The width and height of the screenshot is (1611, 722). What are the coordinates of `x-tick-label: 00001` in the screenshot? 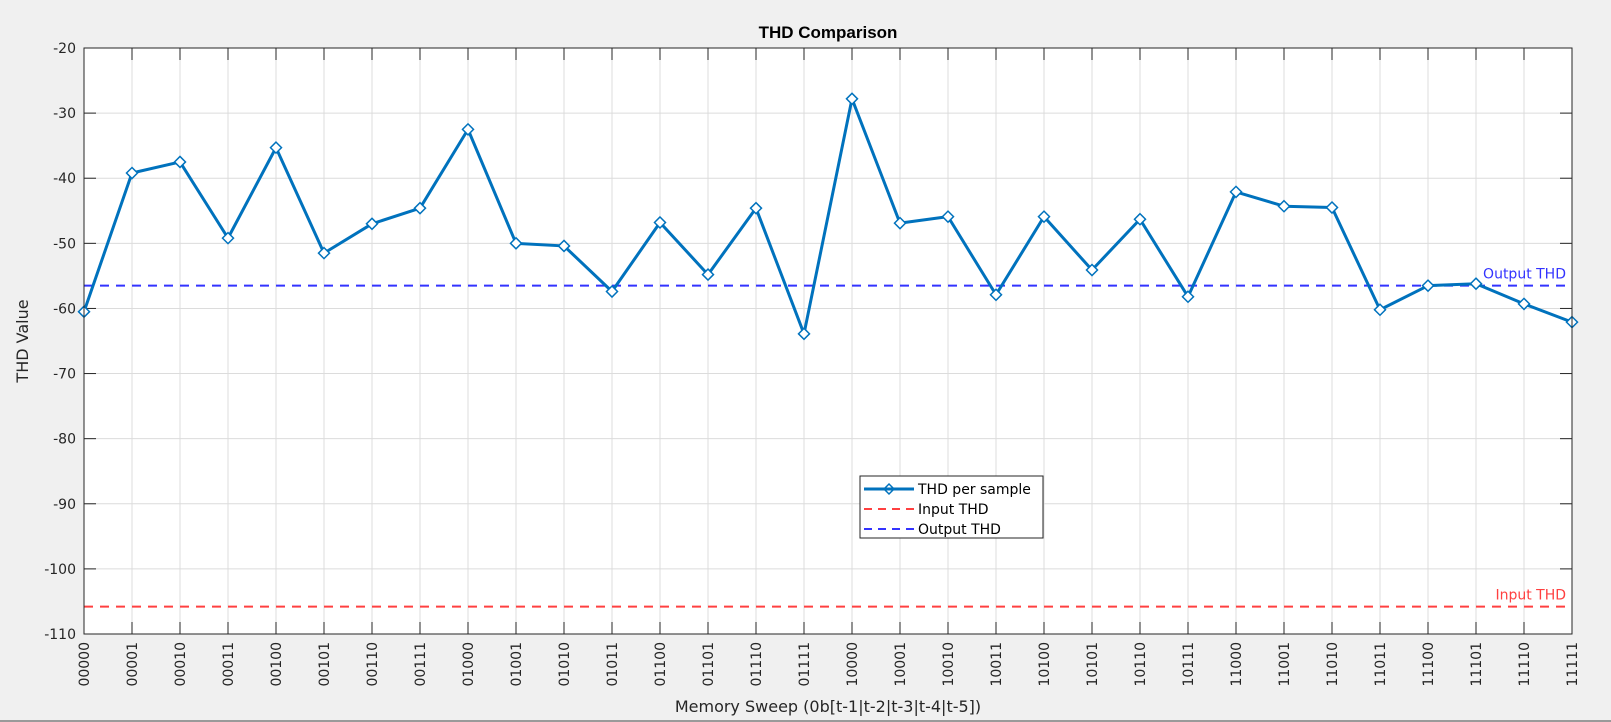 It's located at (133, 664).